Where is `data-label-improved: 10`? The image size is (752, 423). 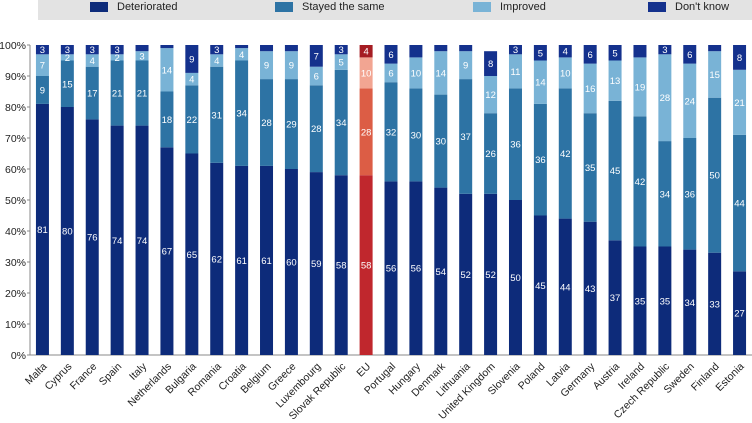
data-label-improved: 10 is located at coordinates (366, 73).